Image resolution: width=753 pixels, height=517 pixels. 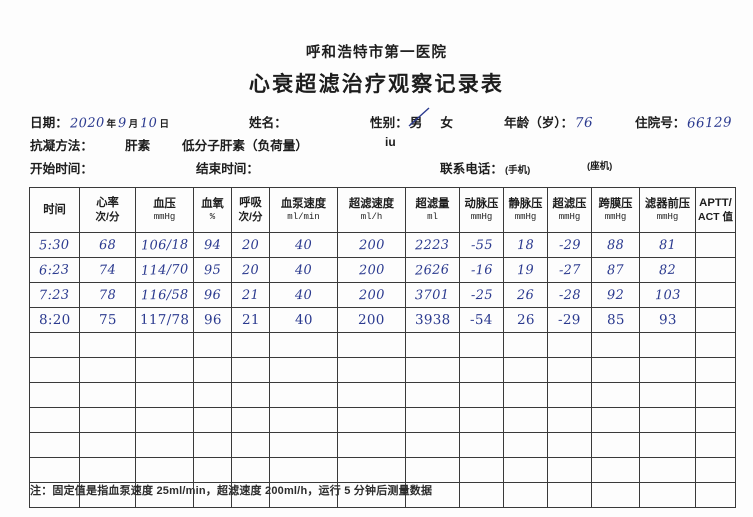 What do you see at coordinates (525, 295) in the screenshot?
I see `cell-venous-pressure: 26` at bounding box center [525, 295].